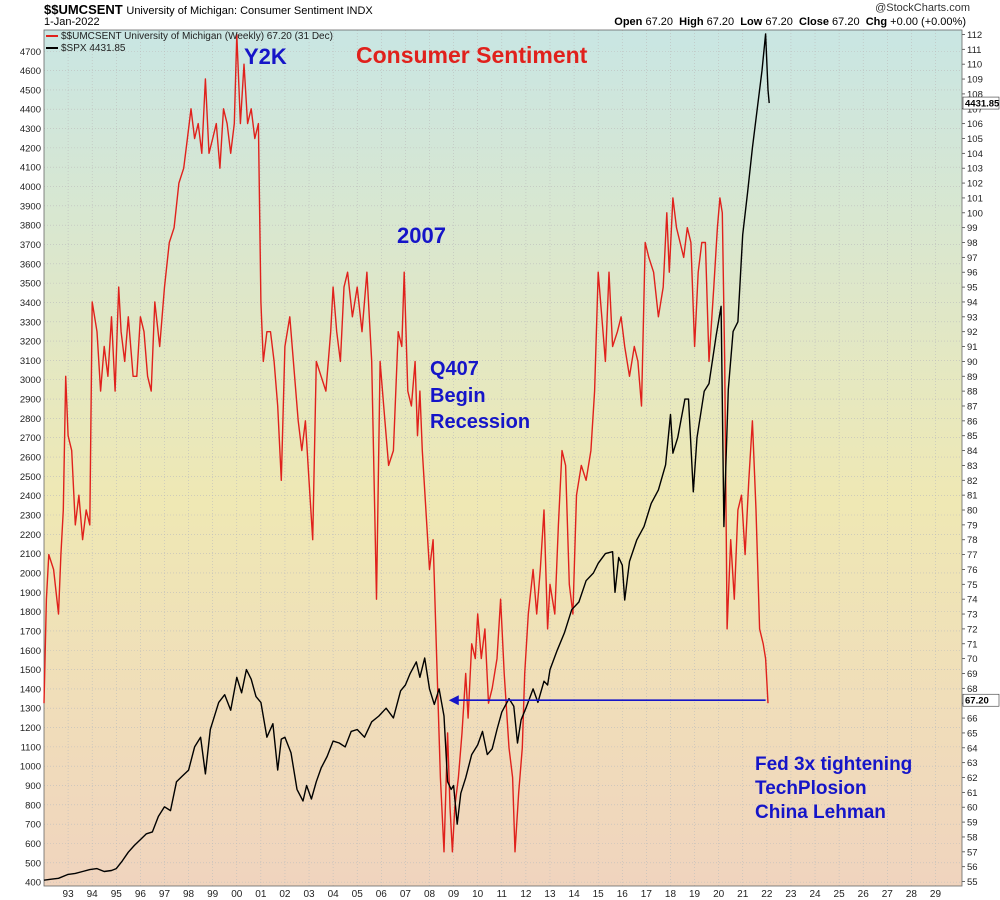  I want to click on x-tick-label: 18, so click(671, 894).